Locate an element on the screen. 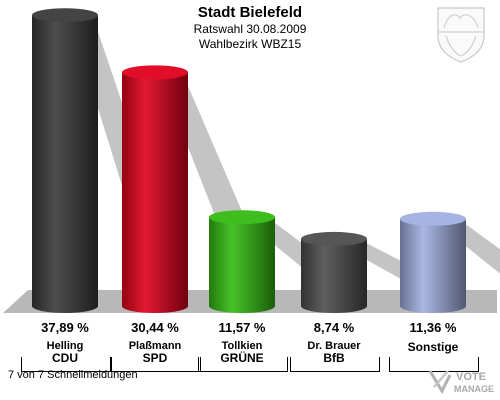 This screenshot has width=500, height=400. party-bracket-bfb is located at coordinates (335, 364).